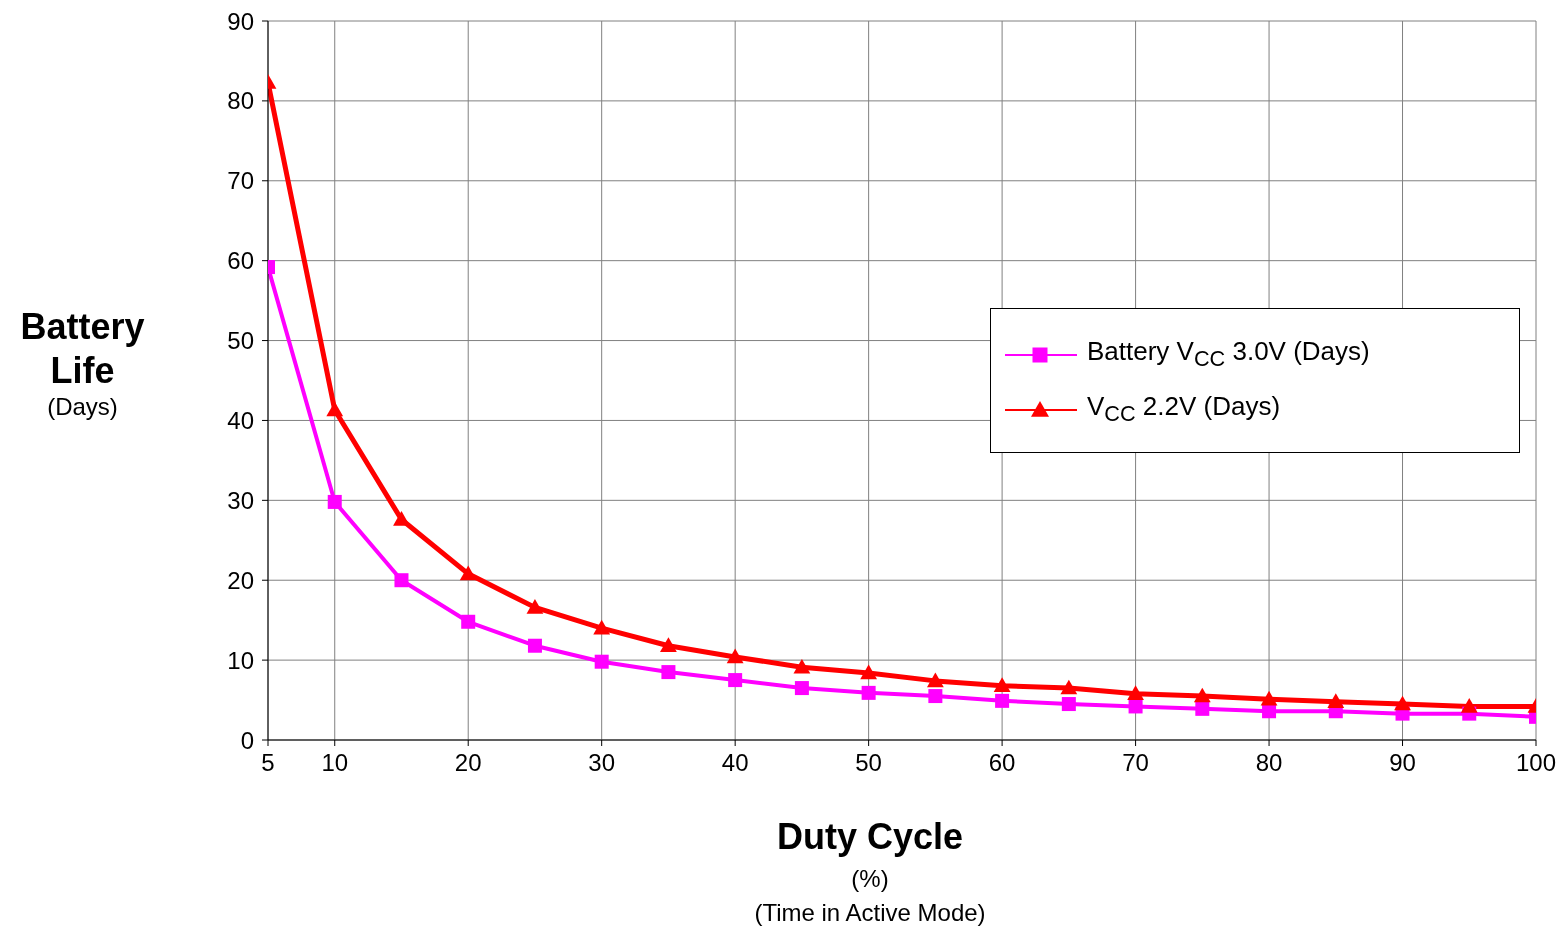  I want to click on x-tick-label: 100, so click(1536, 763).